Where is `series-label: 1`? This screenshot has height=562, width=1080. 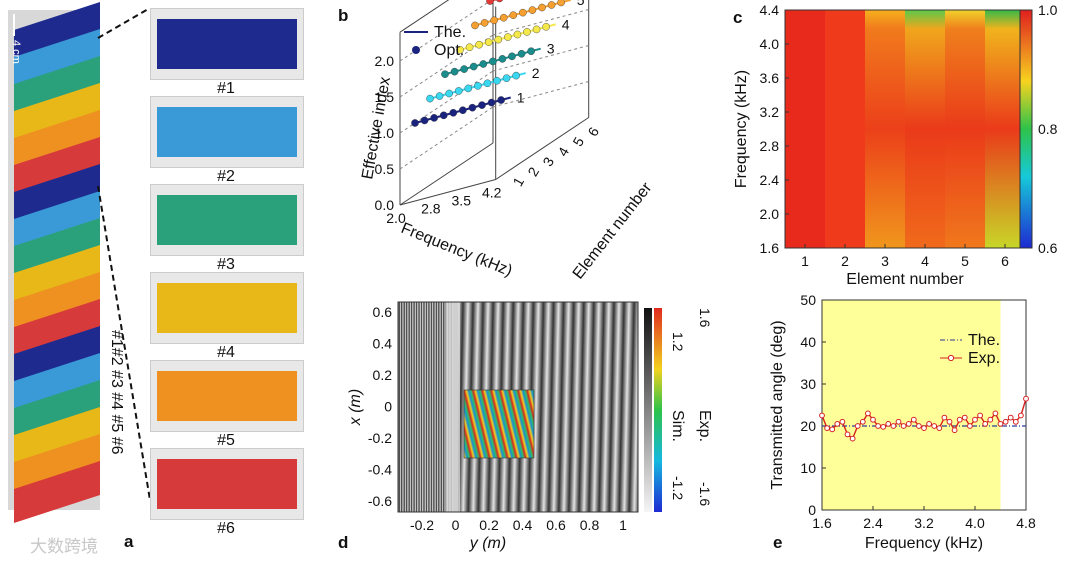
series-label: 1 is located at coordinates (521, 97).